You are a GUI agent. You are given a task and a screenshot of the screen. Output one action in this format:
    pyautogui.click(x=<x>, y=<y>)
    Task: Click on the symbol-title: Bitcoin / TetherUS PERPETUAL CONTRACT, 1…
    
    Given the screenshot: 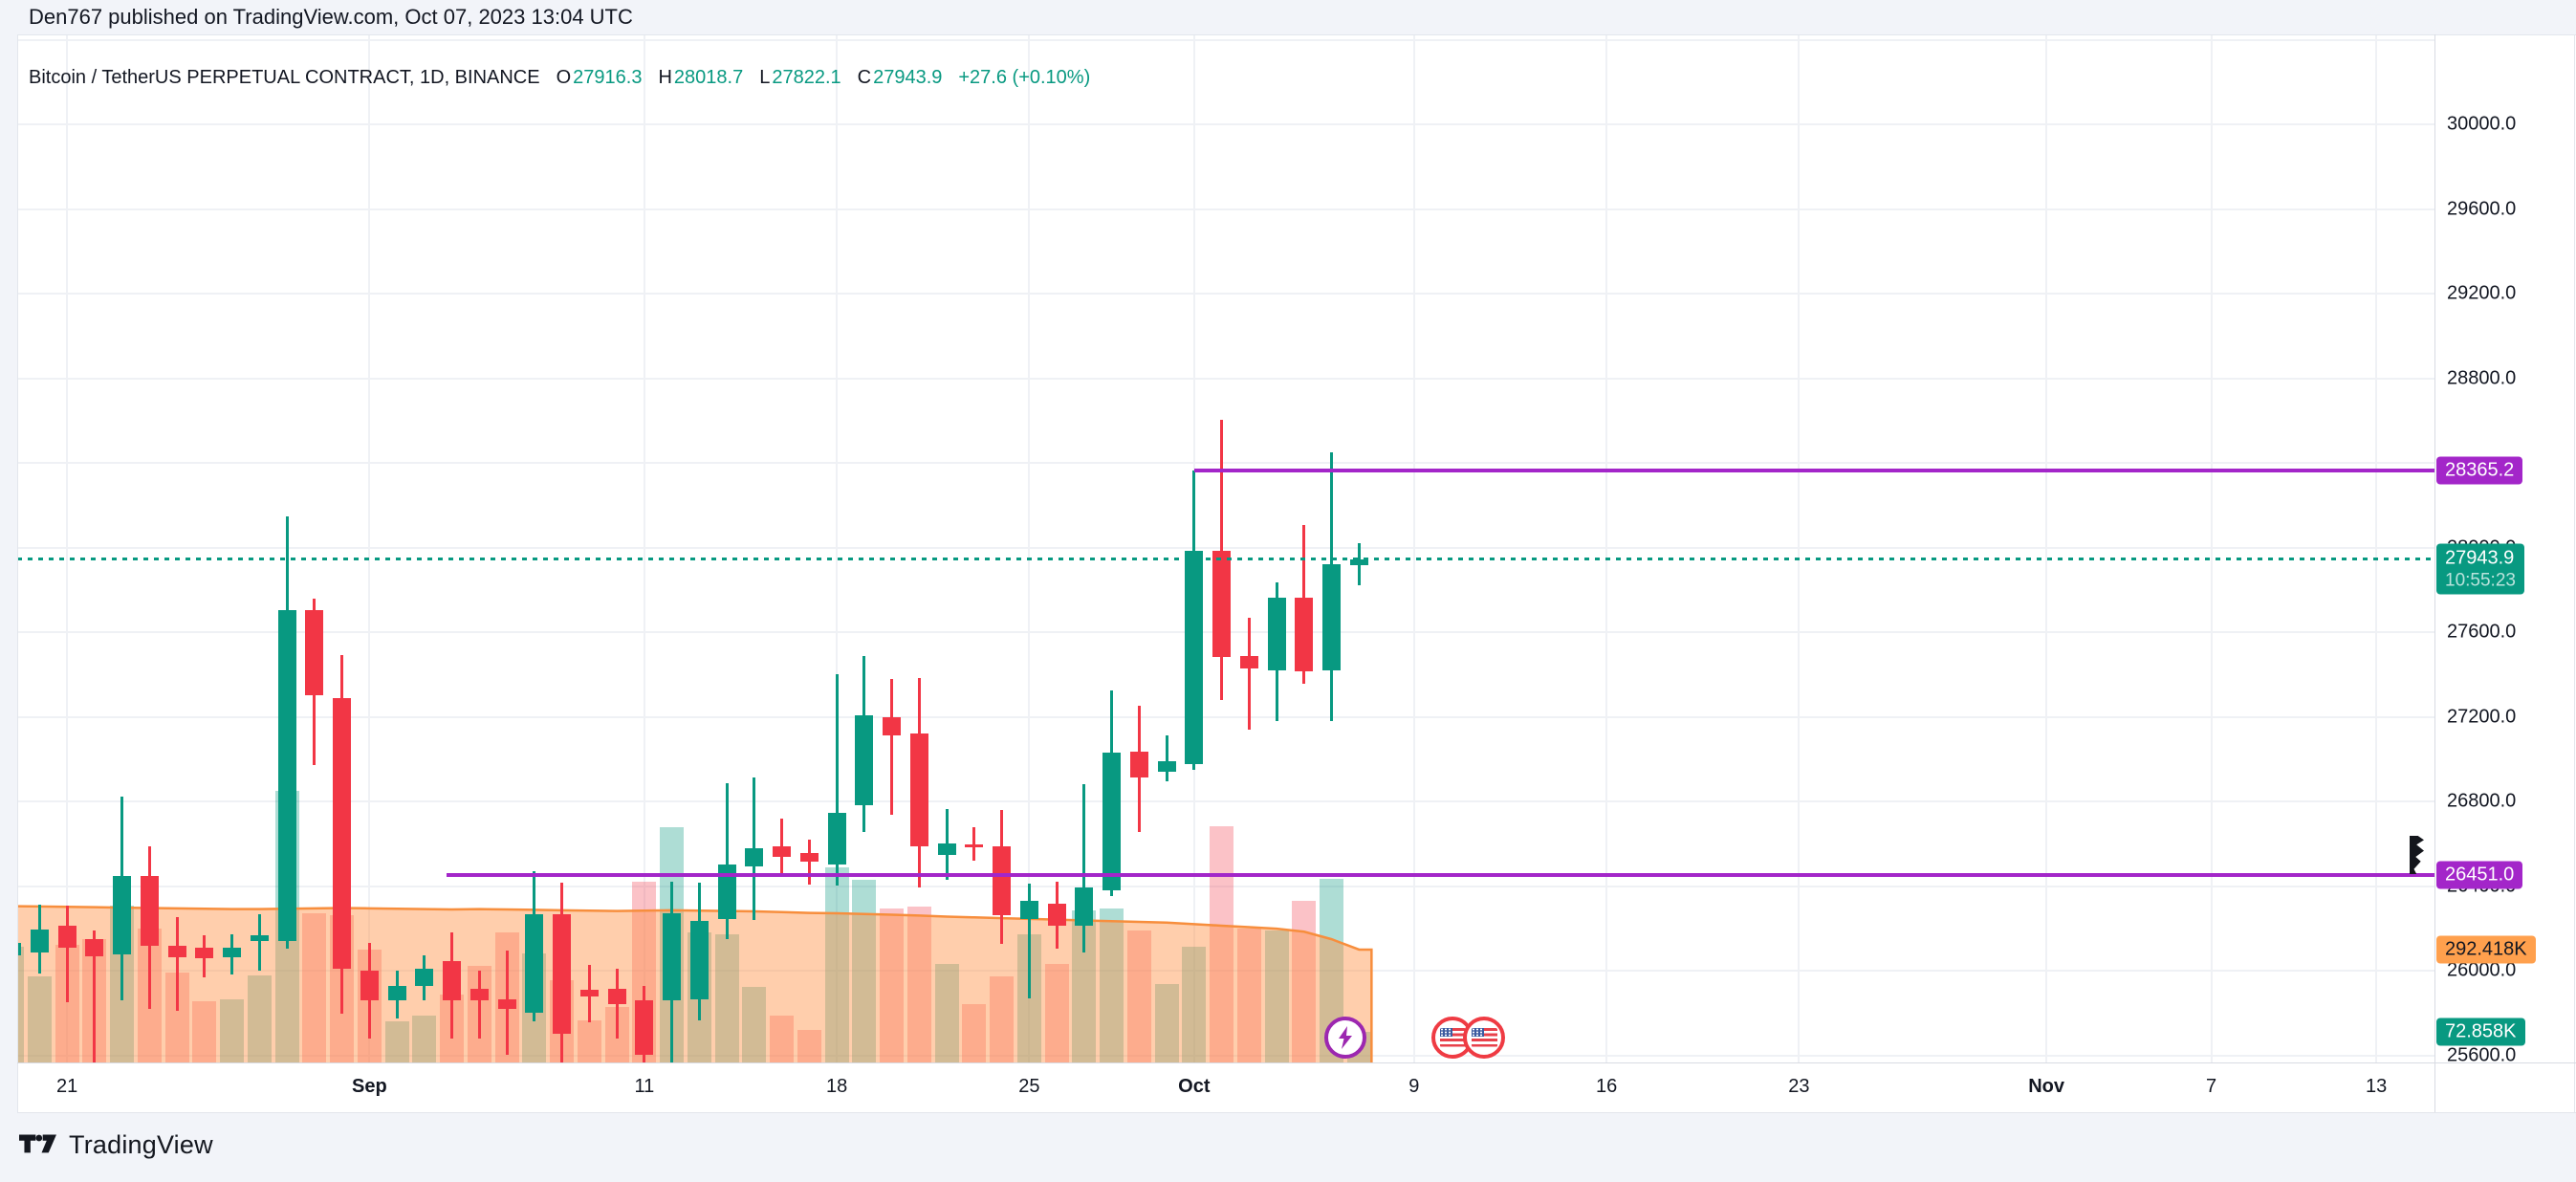 What is the action you would take?
    pyautogui.click(x=284, y=77)
    